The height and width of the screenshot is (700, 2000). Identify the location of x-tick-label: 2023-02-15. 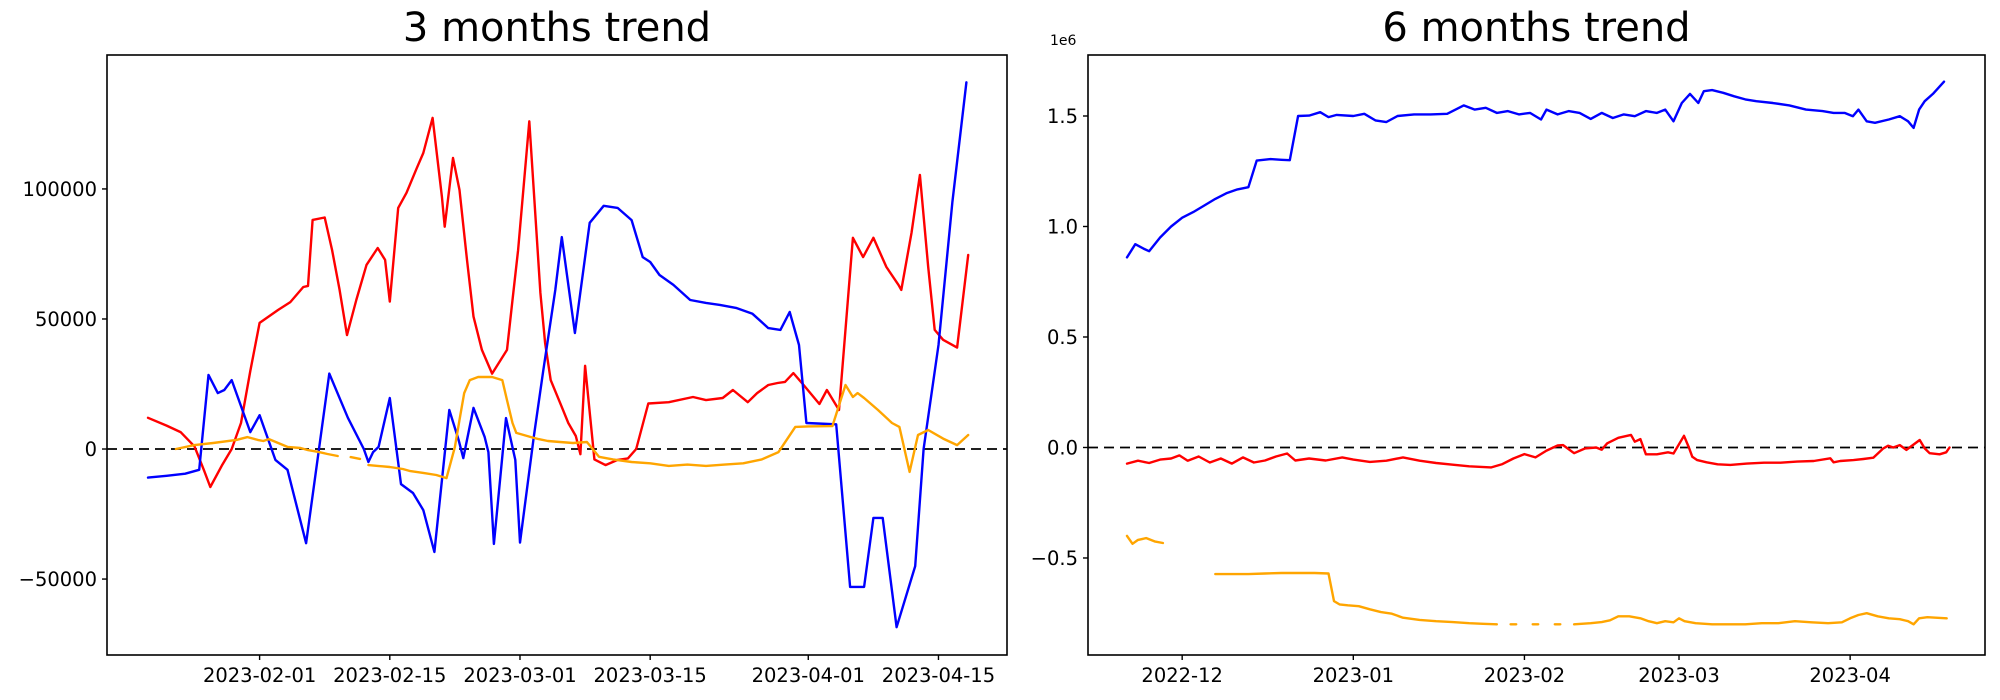
(389, 675).